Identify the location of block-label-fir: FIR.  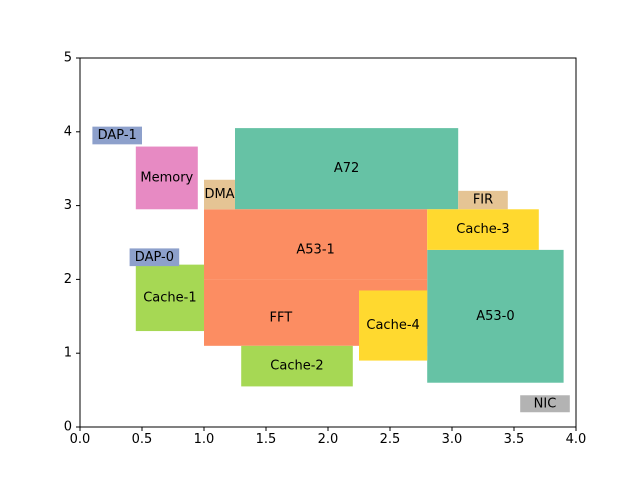
(483, 200).